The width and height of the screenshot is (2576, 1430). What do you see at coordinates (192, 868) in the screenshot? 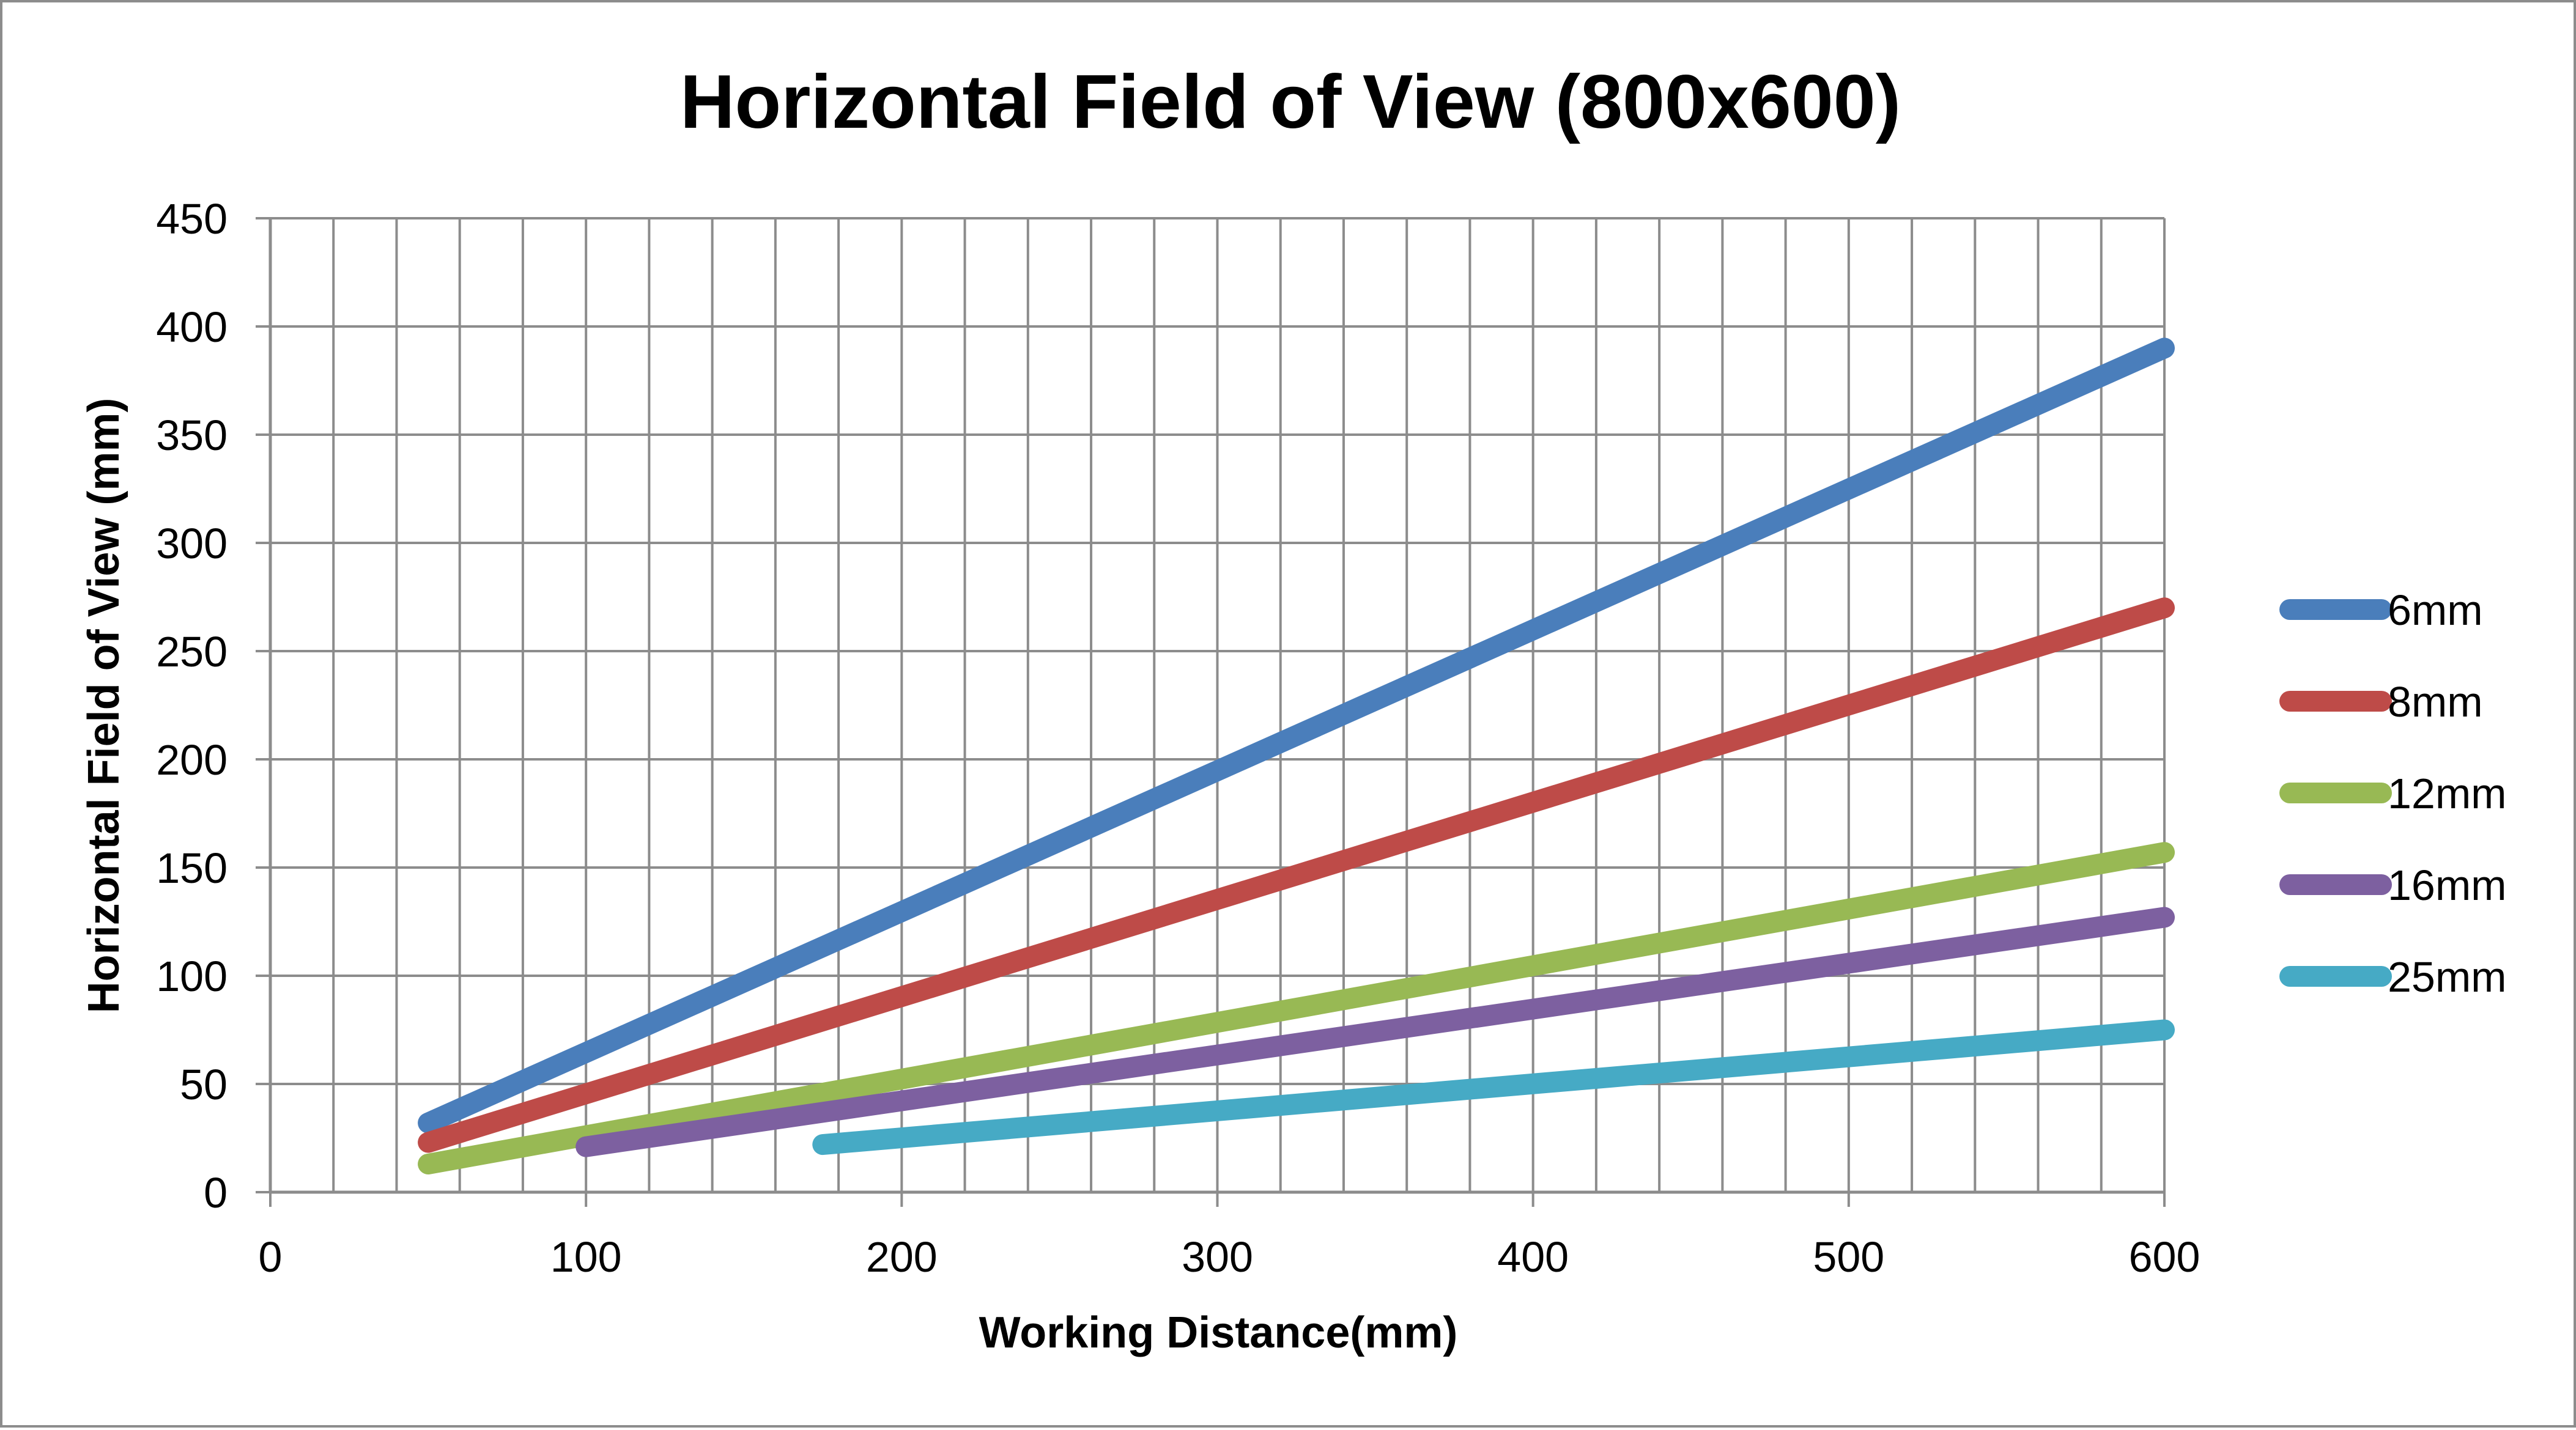
I see `y-tick-label: 150` at bounding box center [192, 868].